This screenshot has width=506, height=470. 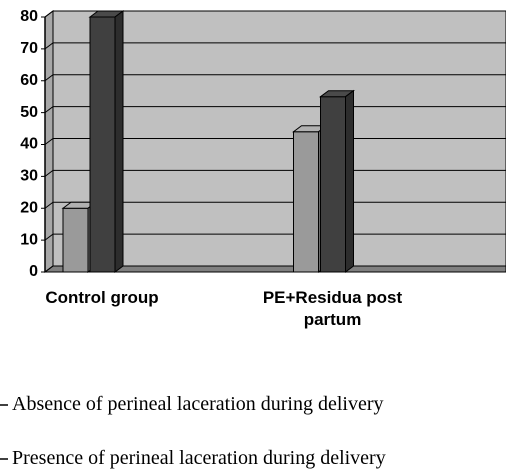 I want to click on y-tick-label: 20, so click(x=29, y=207).